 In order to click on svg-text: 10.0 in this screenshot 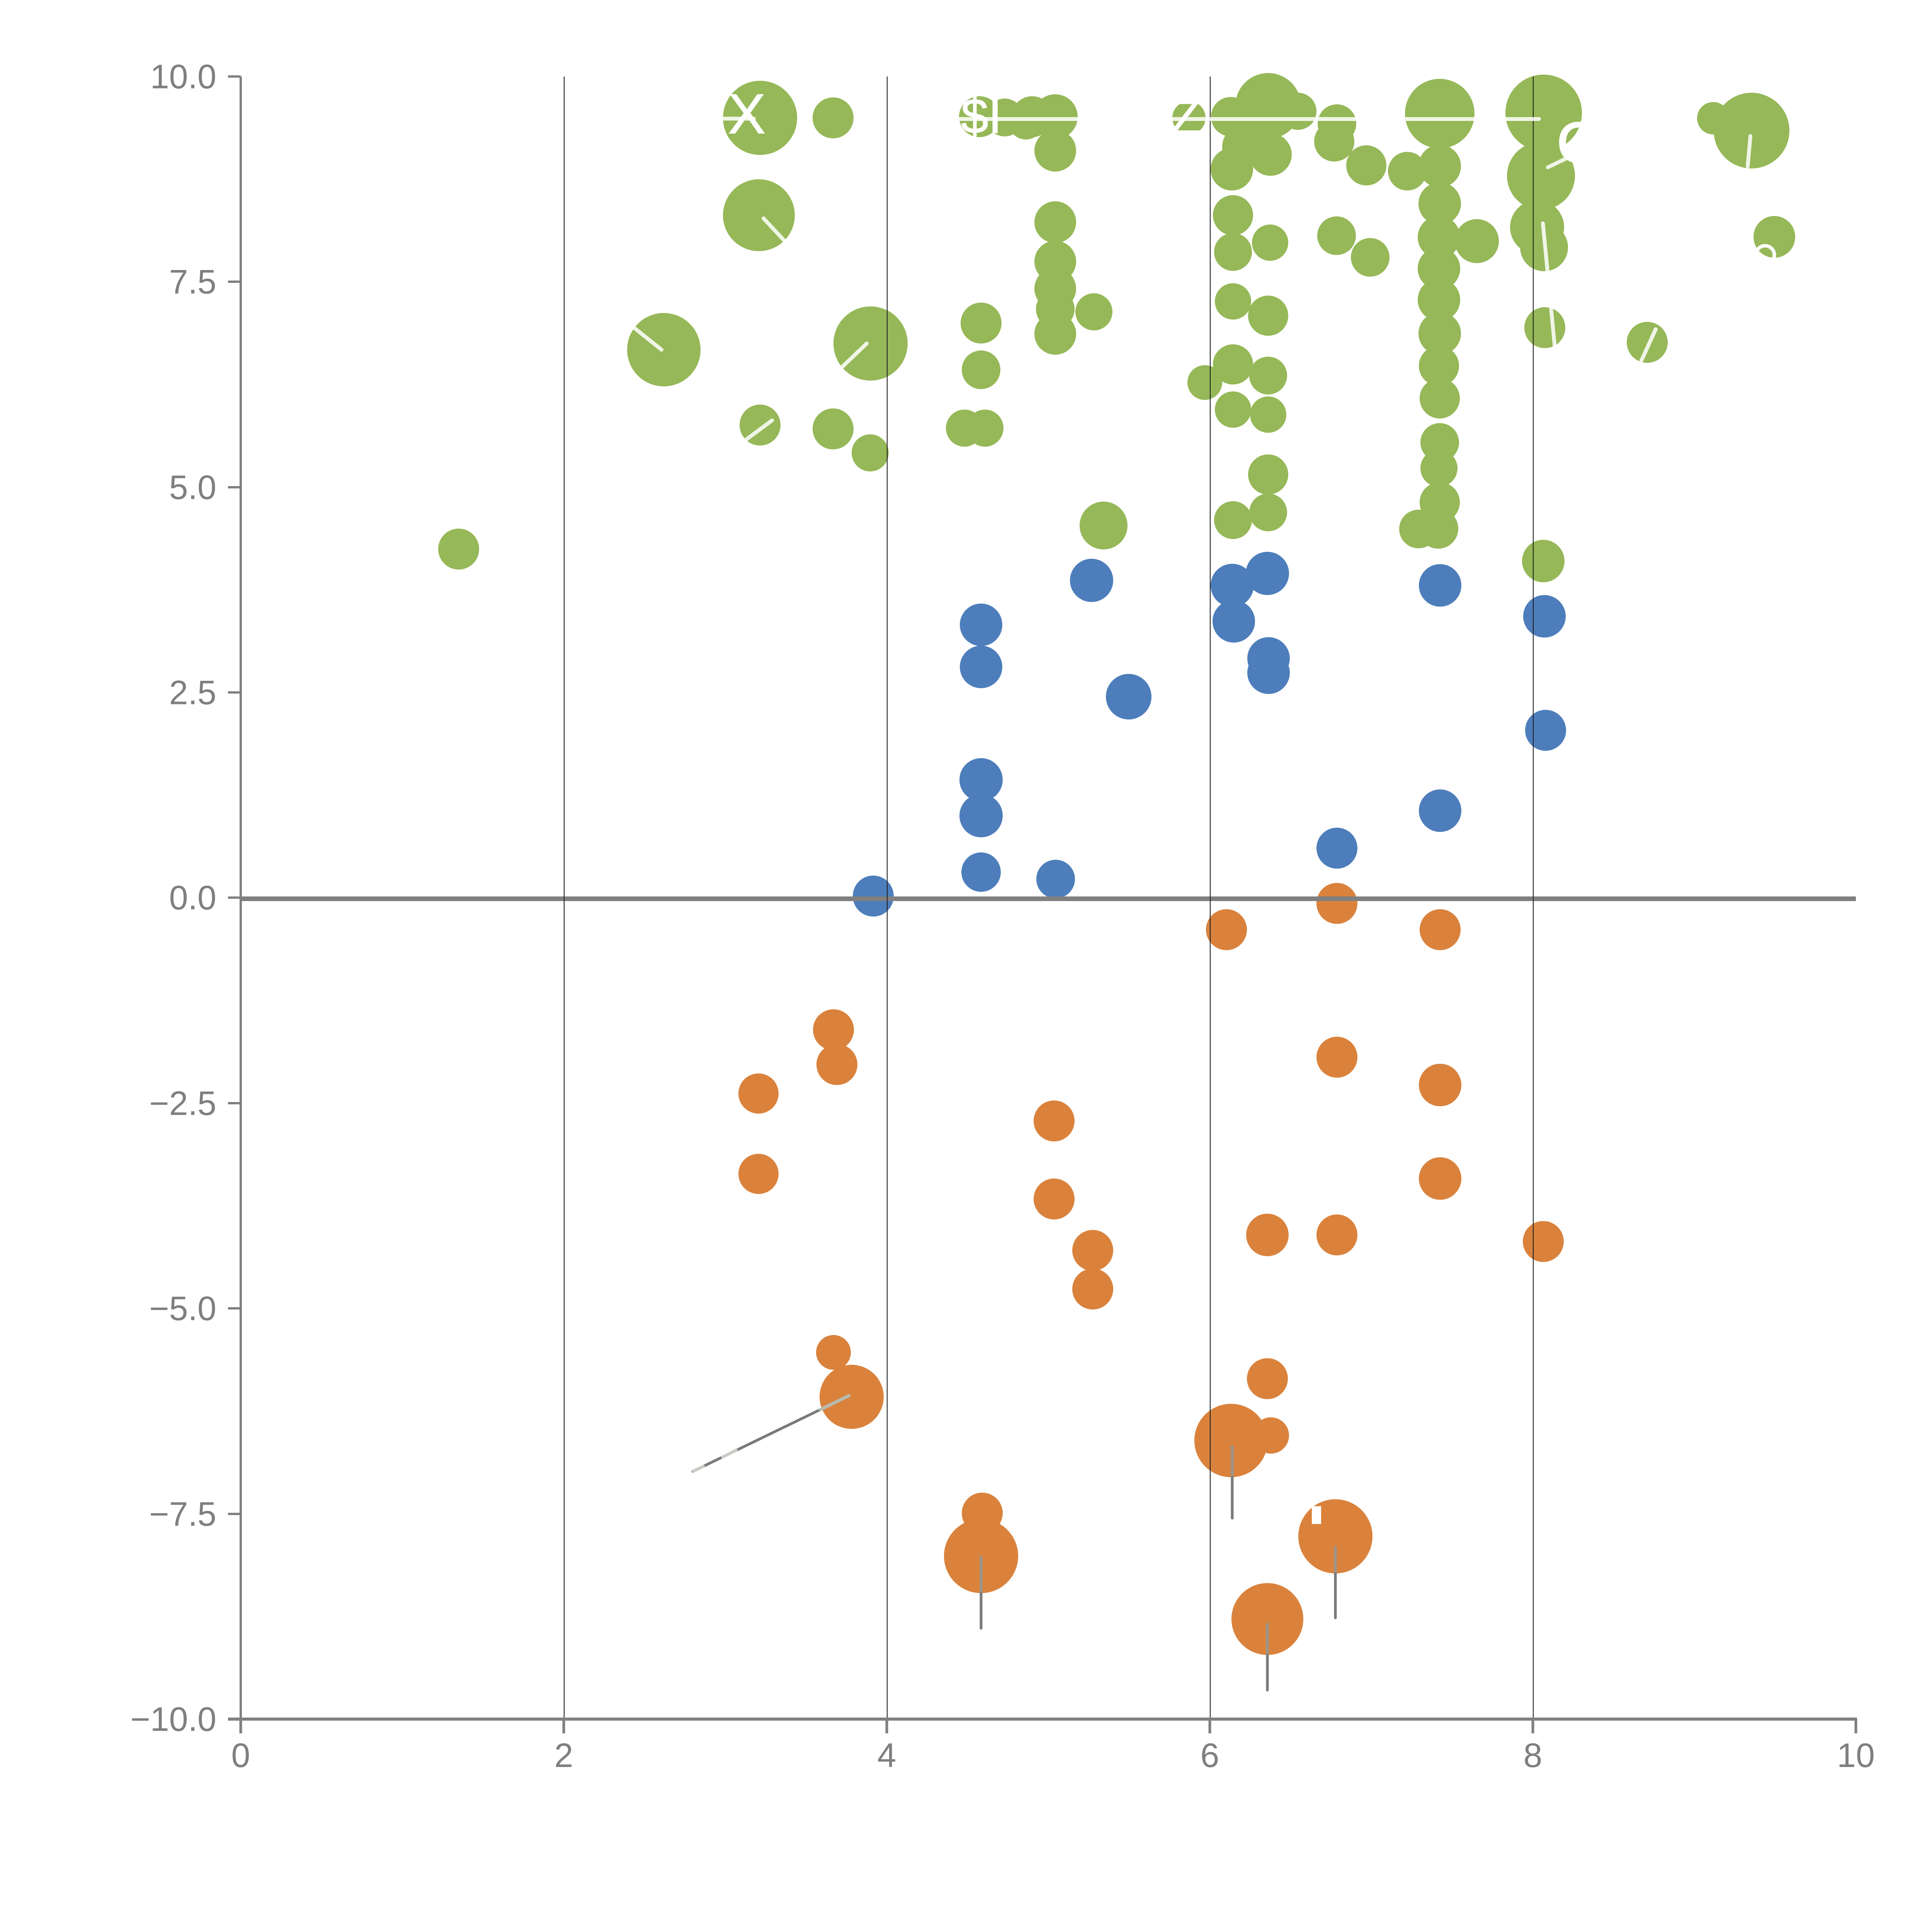, I will do `click(183, 77)`.